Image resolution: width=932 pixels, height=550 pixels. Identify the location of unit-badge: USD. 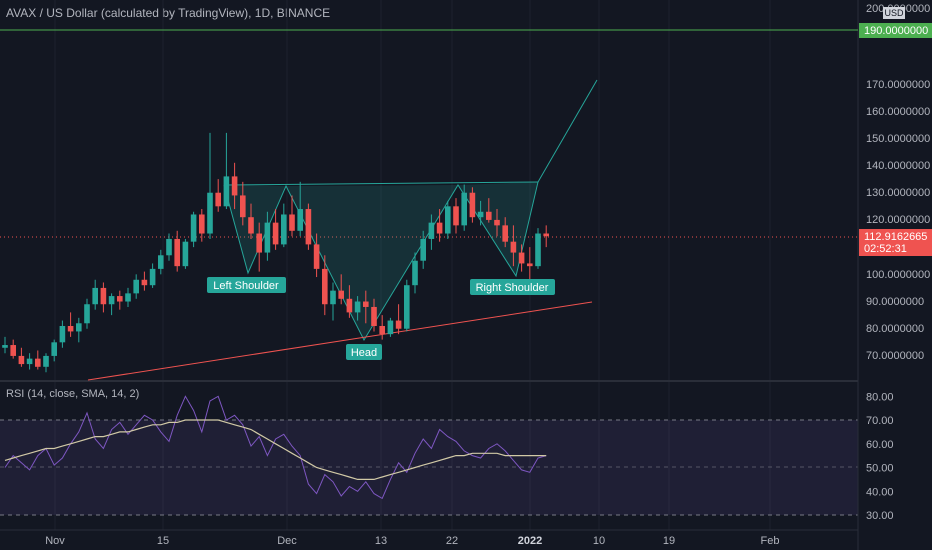
(894, 13).